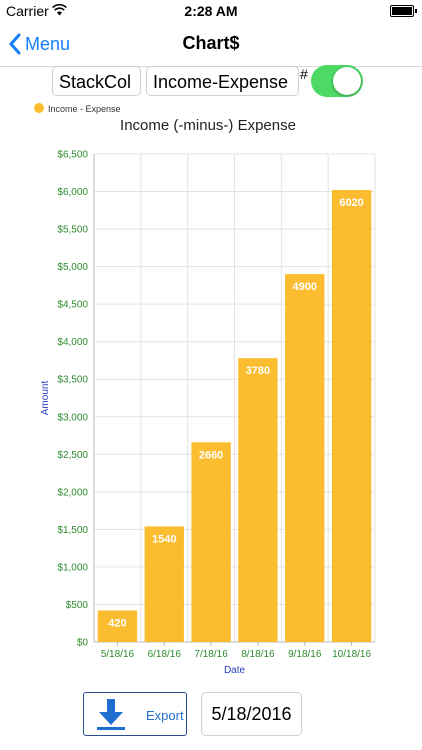 This screenshot has width=422, height=750. What do you see at coordinates (305, 654) in the screenshot?
I see `x-tick-label: 9/18/16` at bounding box center [305, 654].